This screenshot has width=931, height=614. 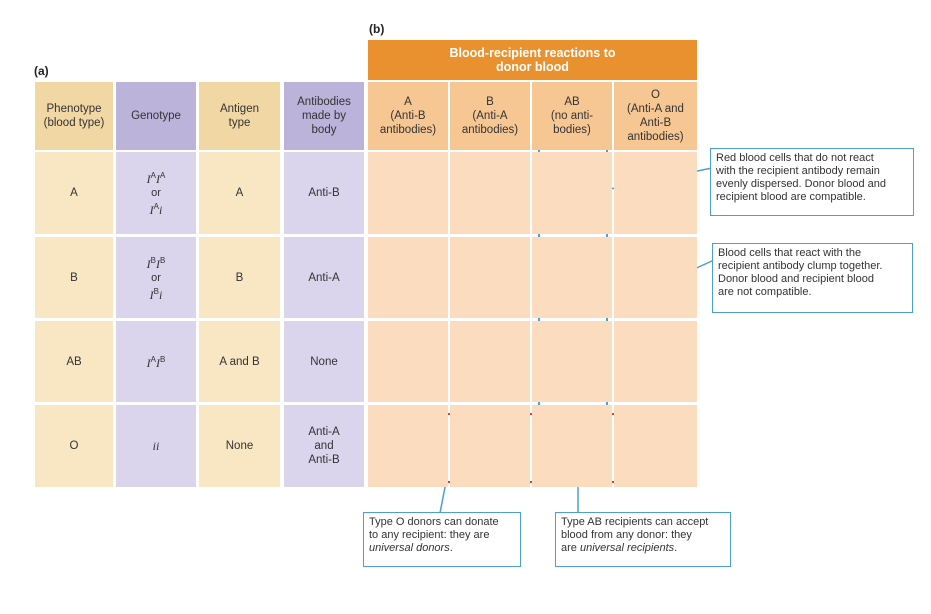 I want to click on callout-text: blood from any donor: they, so click(x=626, y=535).